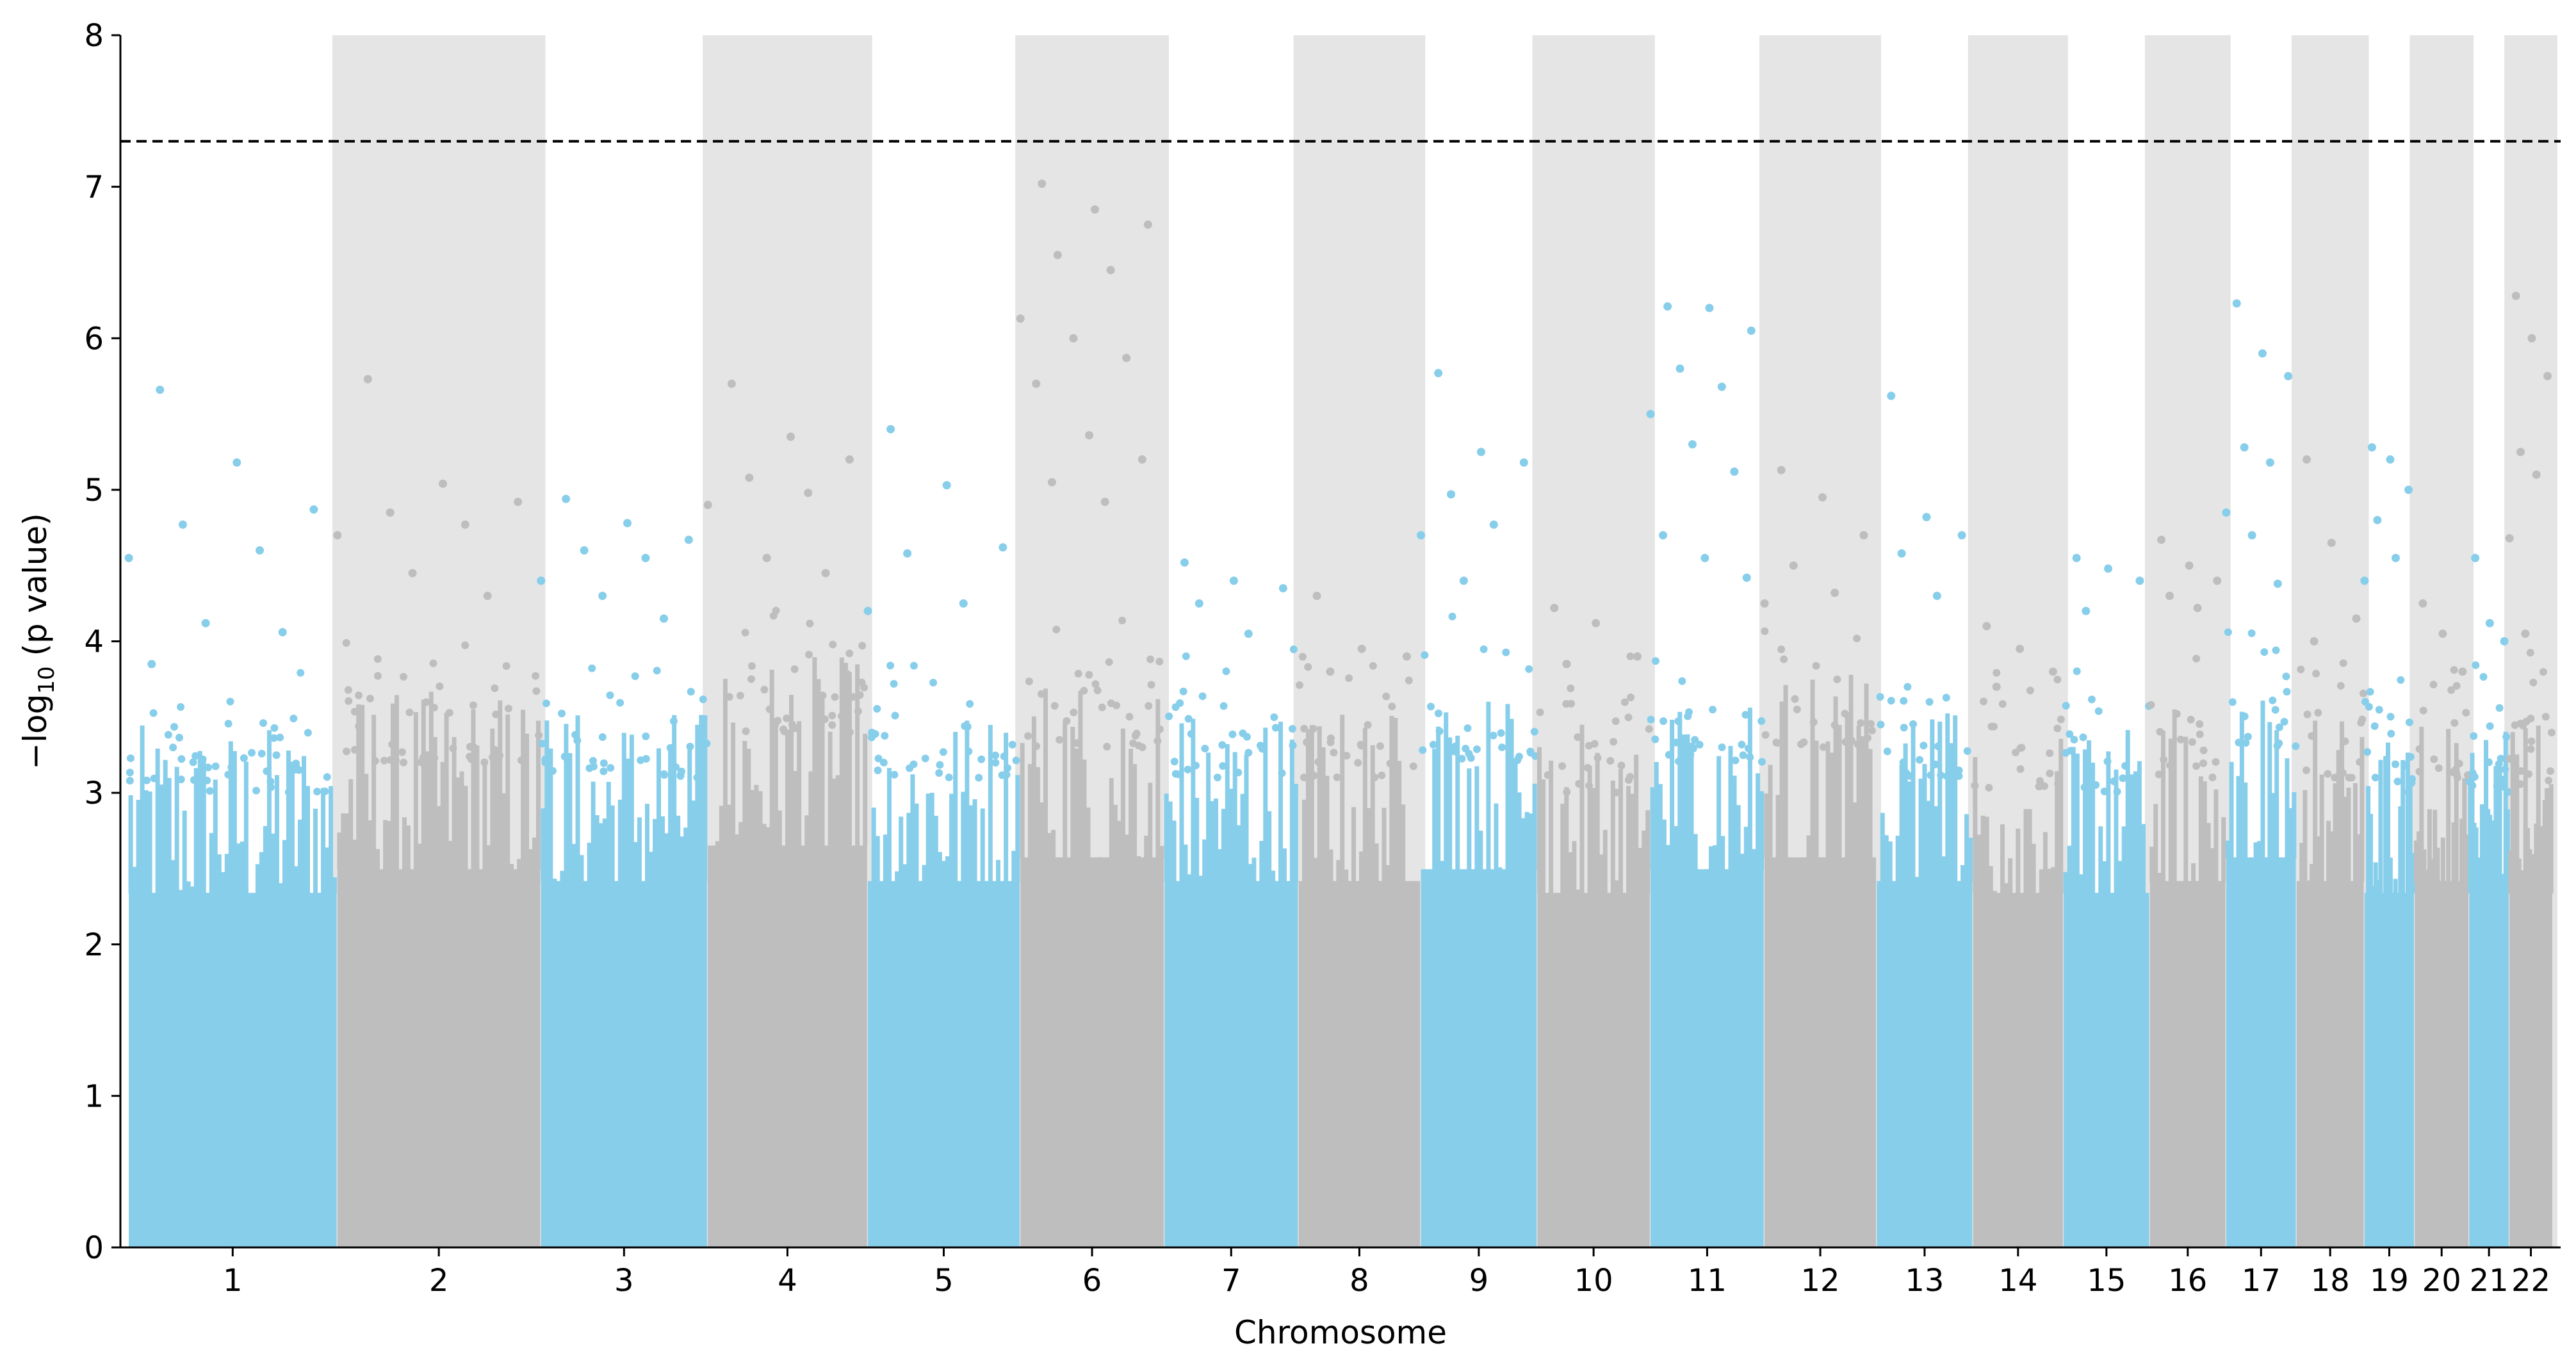  I want to click on x-tick-label: 10, so click(1593, 1281).